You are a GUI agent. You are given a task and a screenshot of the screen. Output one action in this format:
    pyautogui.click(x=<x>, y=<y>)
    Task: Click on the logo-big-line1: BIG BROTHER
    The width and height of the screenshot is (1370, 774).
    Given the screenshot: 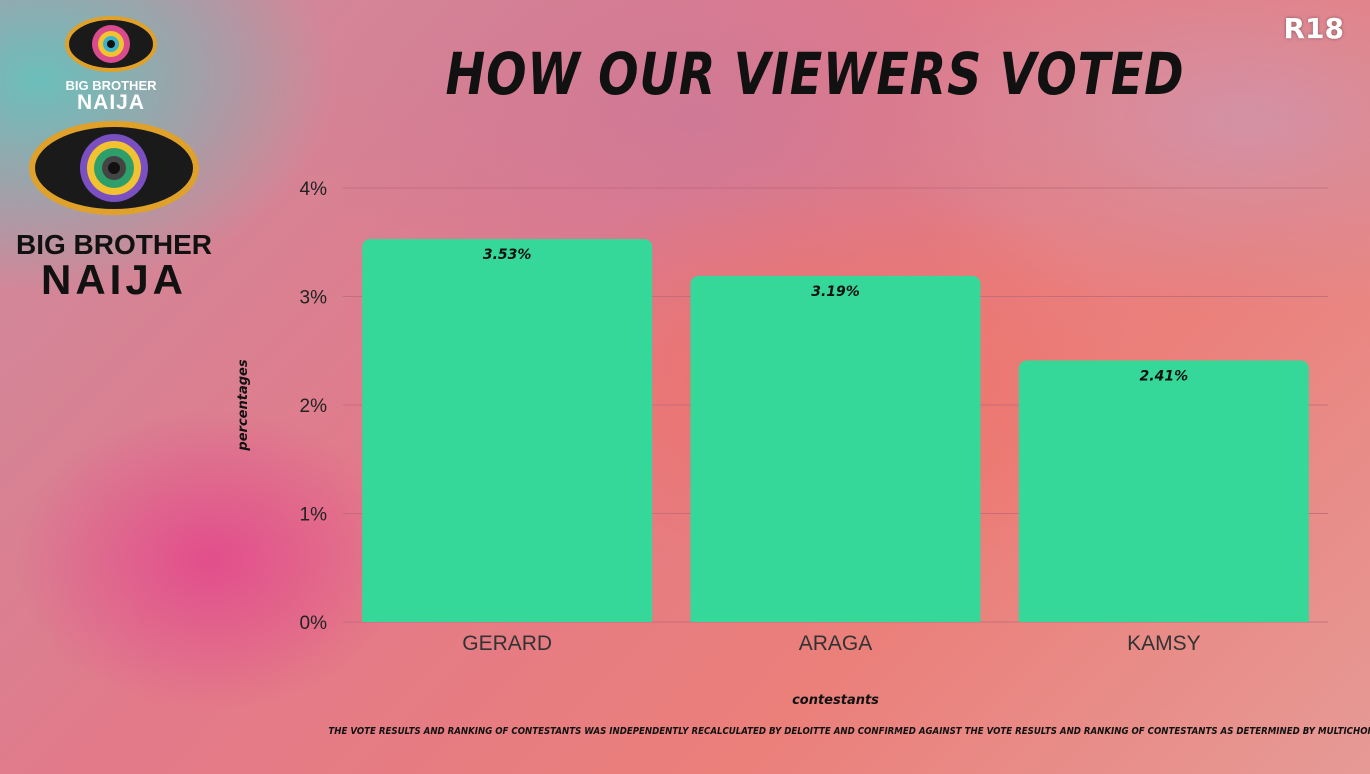 What is the action you would take?
    pyautogui.click(x=114, y=244)
    